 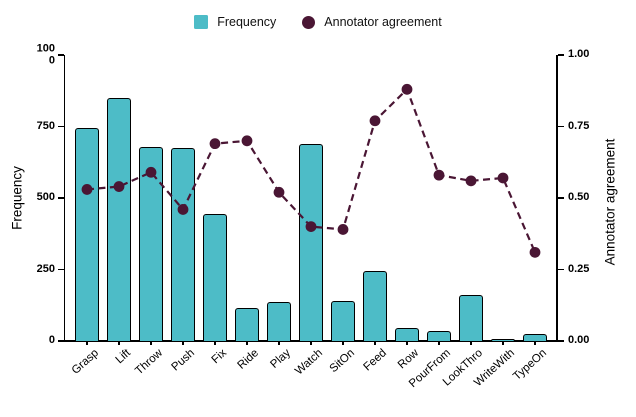 I want to click on agreement-dot-Throw, so click(x=151, y=172).